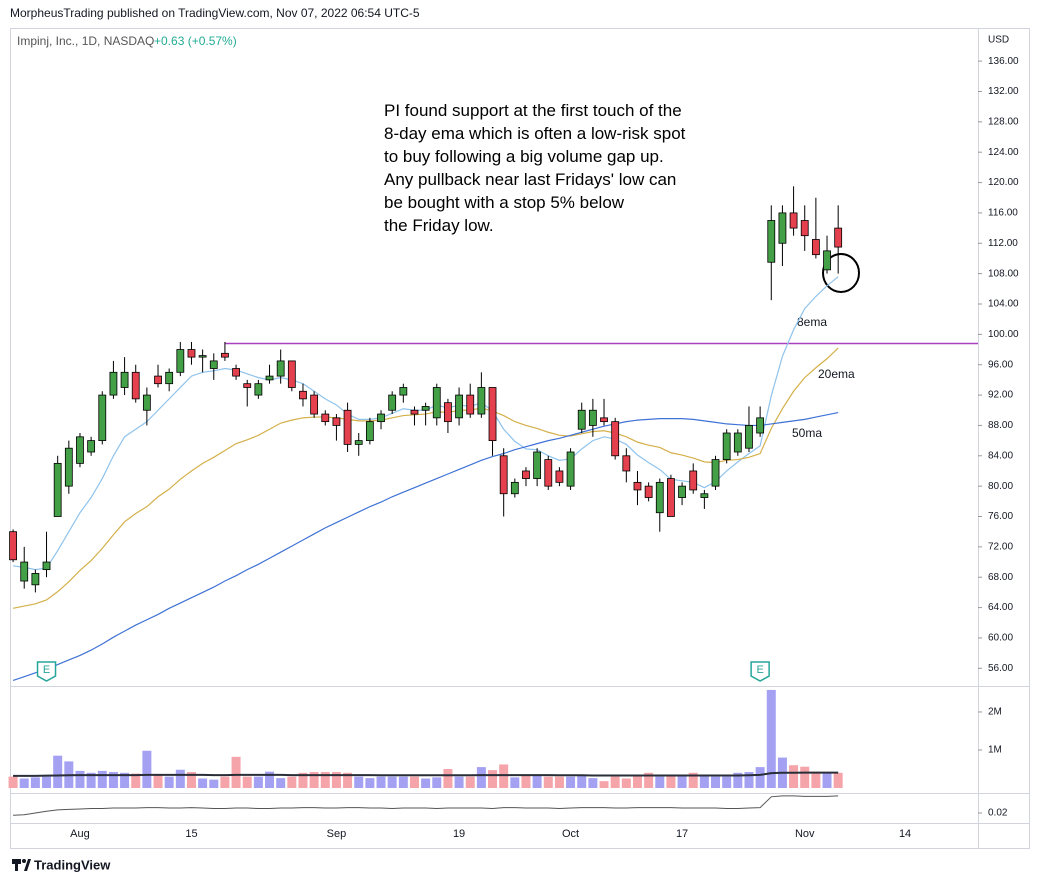 The height and width of the screenshot is (883, 1042). What do you see at coordinates (807, 433) in the screenshot?
I see `line-label: 50ma` at bounding box center [807, 433].